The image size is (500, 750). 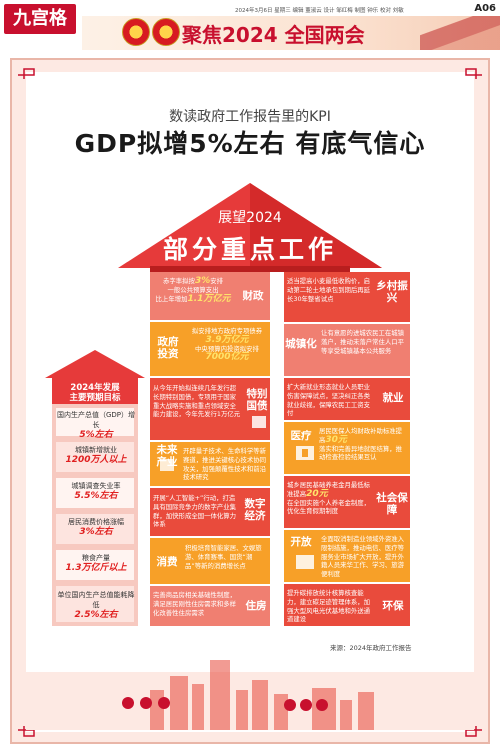 I want to click on block-invest, so click(x=210, y=349).